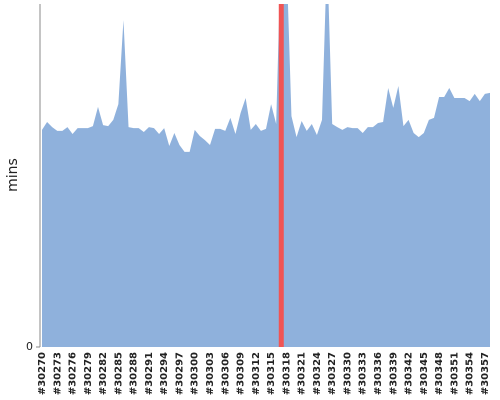 This screenshot has width=500, height=400. What do you see at coordinates (57, 373) in the screenshot?
I see `x-tick-label: #30273` at bounding box center [57, 373].